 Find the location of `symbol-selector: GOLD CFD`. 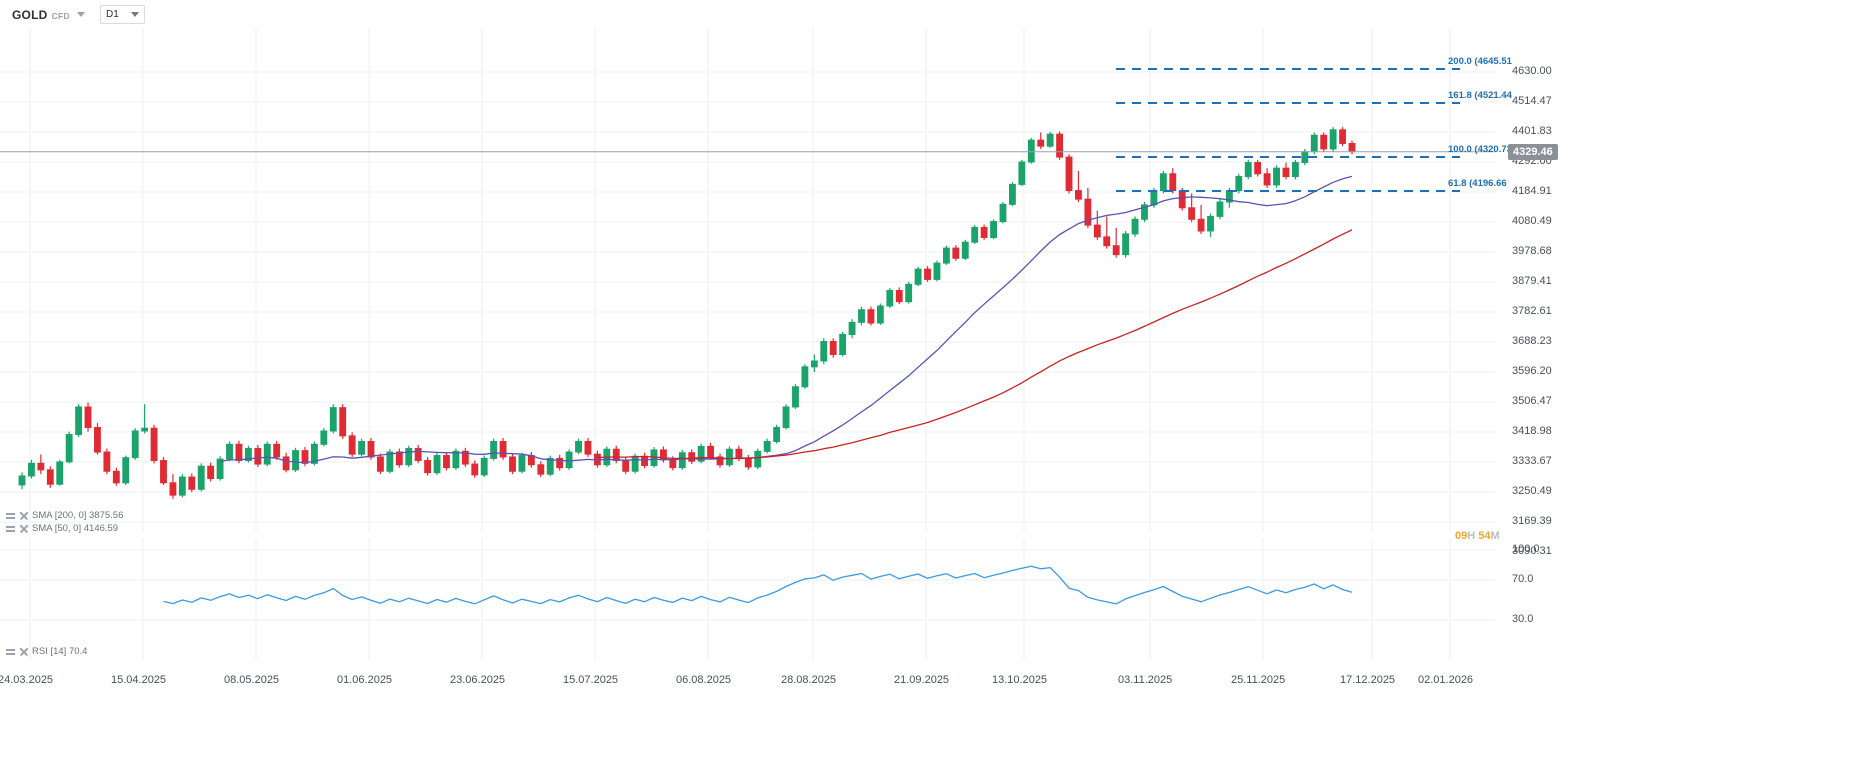

symbol-selector: GOLD CFD is located at coordinates (48, 15).